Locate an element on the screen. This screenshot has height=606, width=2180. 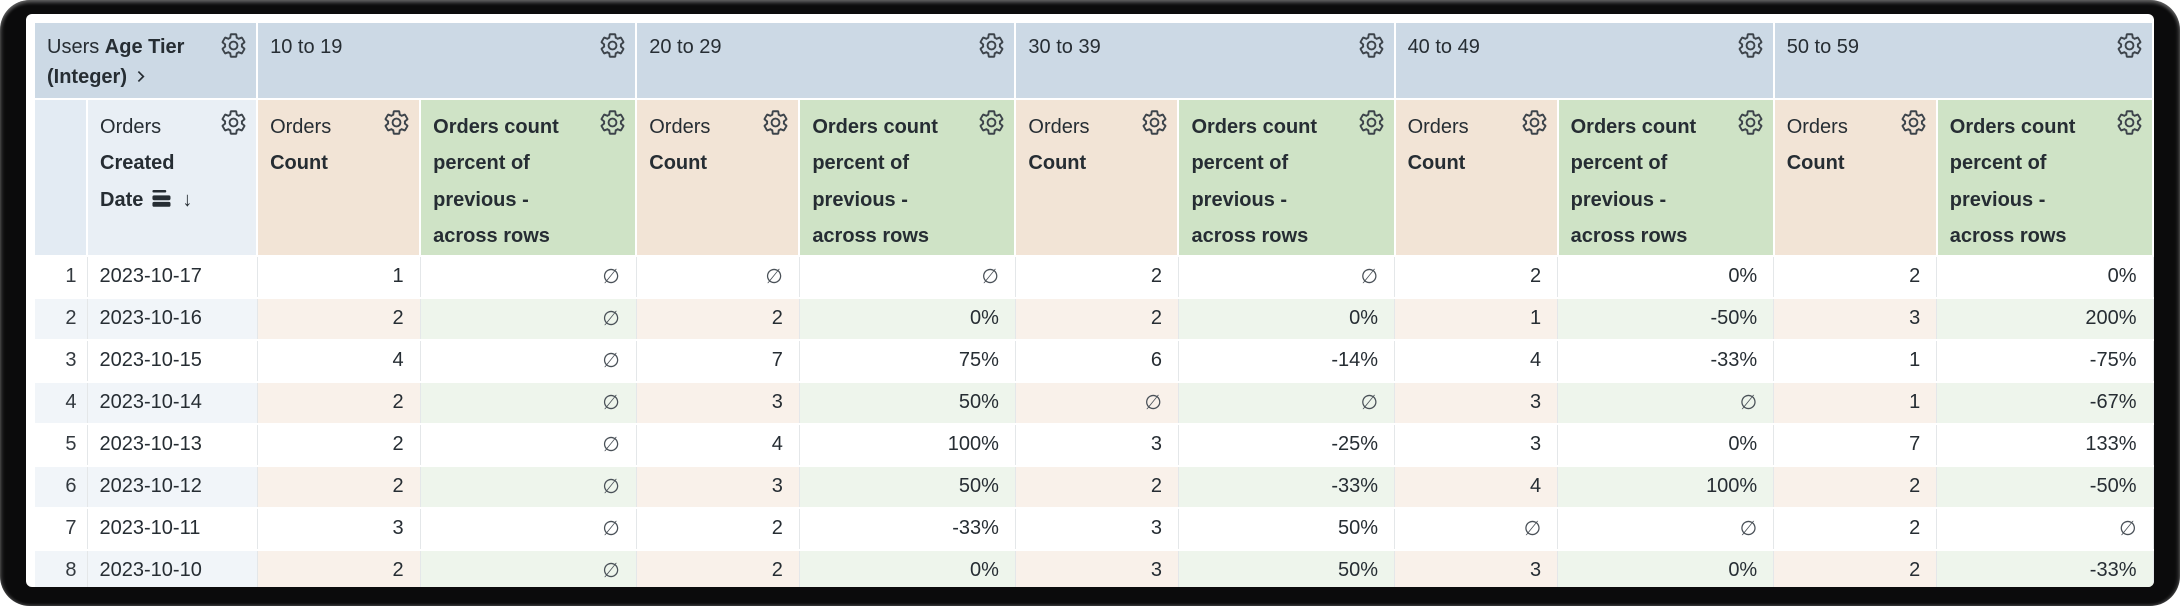
date-cell: 2023-10-15 is located at coordinates (172, 361).